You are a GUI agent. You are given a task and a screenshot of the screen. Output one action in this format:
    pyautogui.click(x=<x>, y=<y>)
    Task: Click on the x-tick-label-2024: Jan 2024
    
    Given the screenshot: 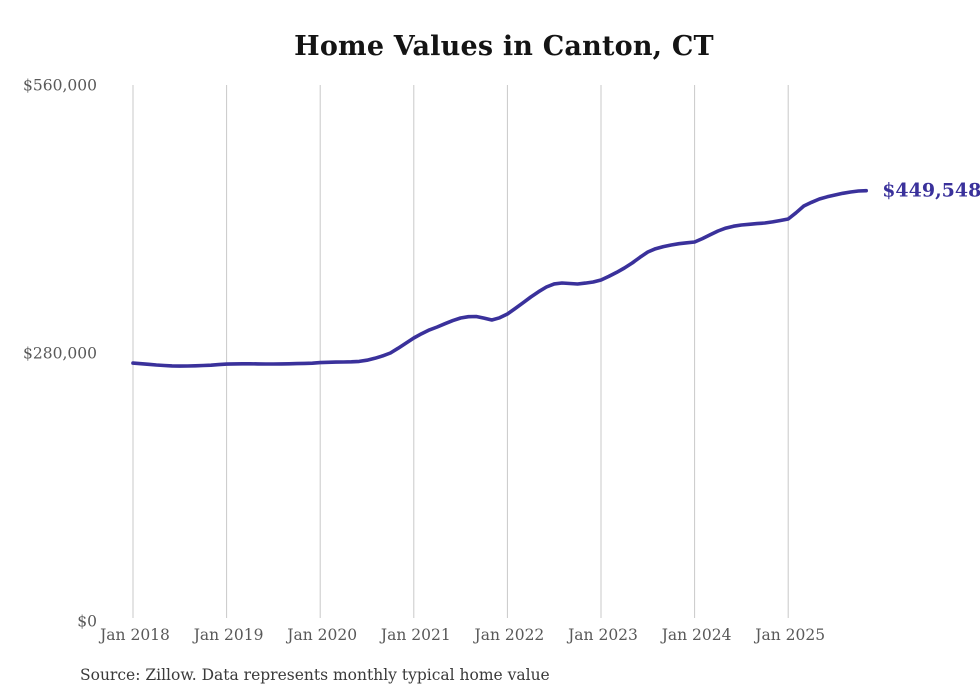 What is the action you would take?
    pyautogui.click(x=696, y=635)
    